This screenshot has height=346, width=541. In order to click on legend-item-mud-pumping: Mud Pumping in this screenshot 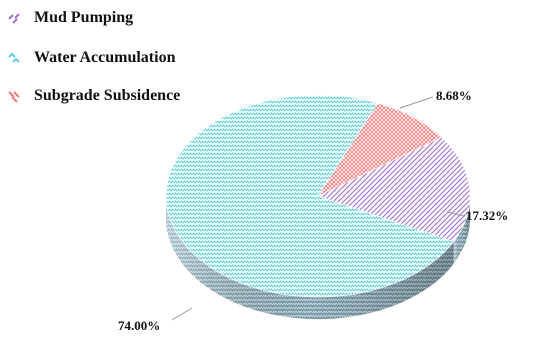, I will do `click(93, 18)`.